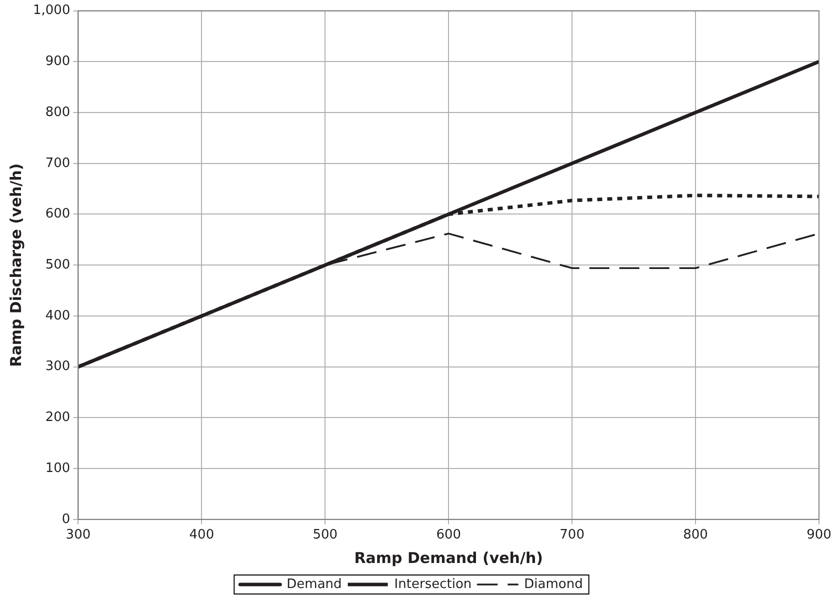  What do you see at coordinates (78, 535) in the screenshot?
I see `x-tick-label: 300` at bounding box center [78, 535].